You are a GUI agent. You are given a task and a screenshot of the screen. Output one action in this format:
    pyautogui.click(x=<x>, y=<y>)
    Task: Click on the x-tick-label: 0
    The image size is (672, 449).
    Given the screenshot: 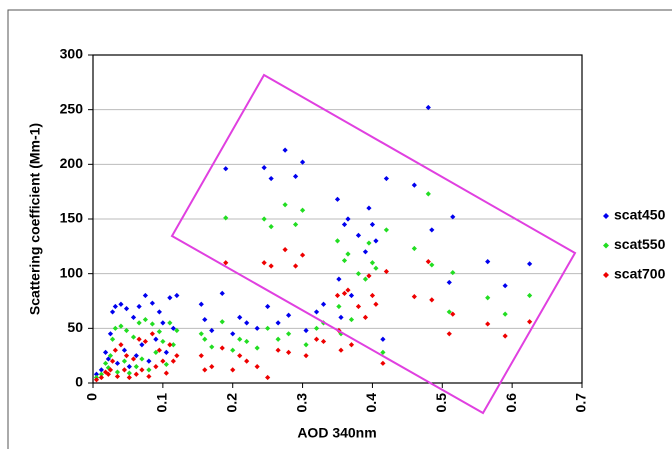 What is the action you would take?
    pyautogui.click(x=92, y=397)
    